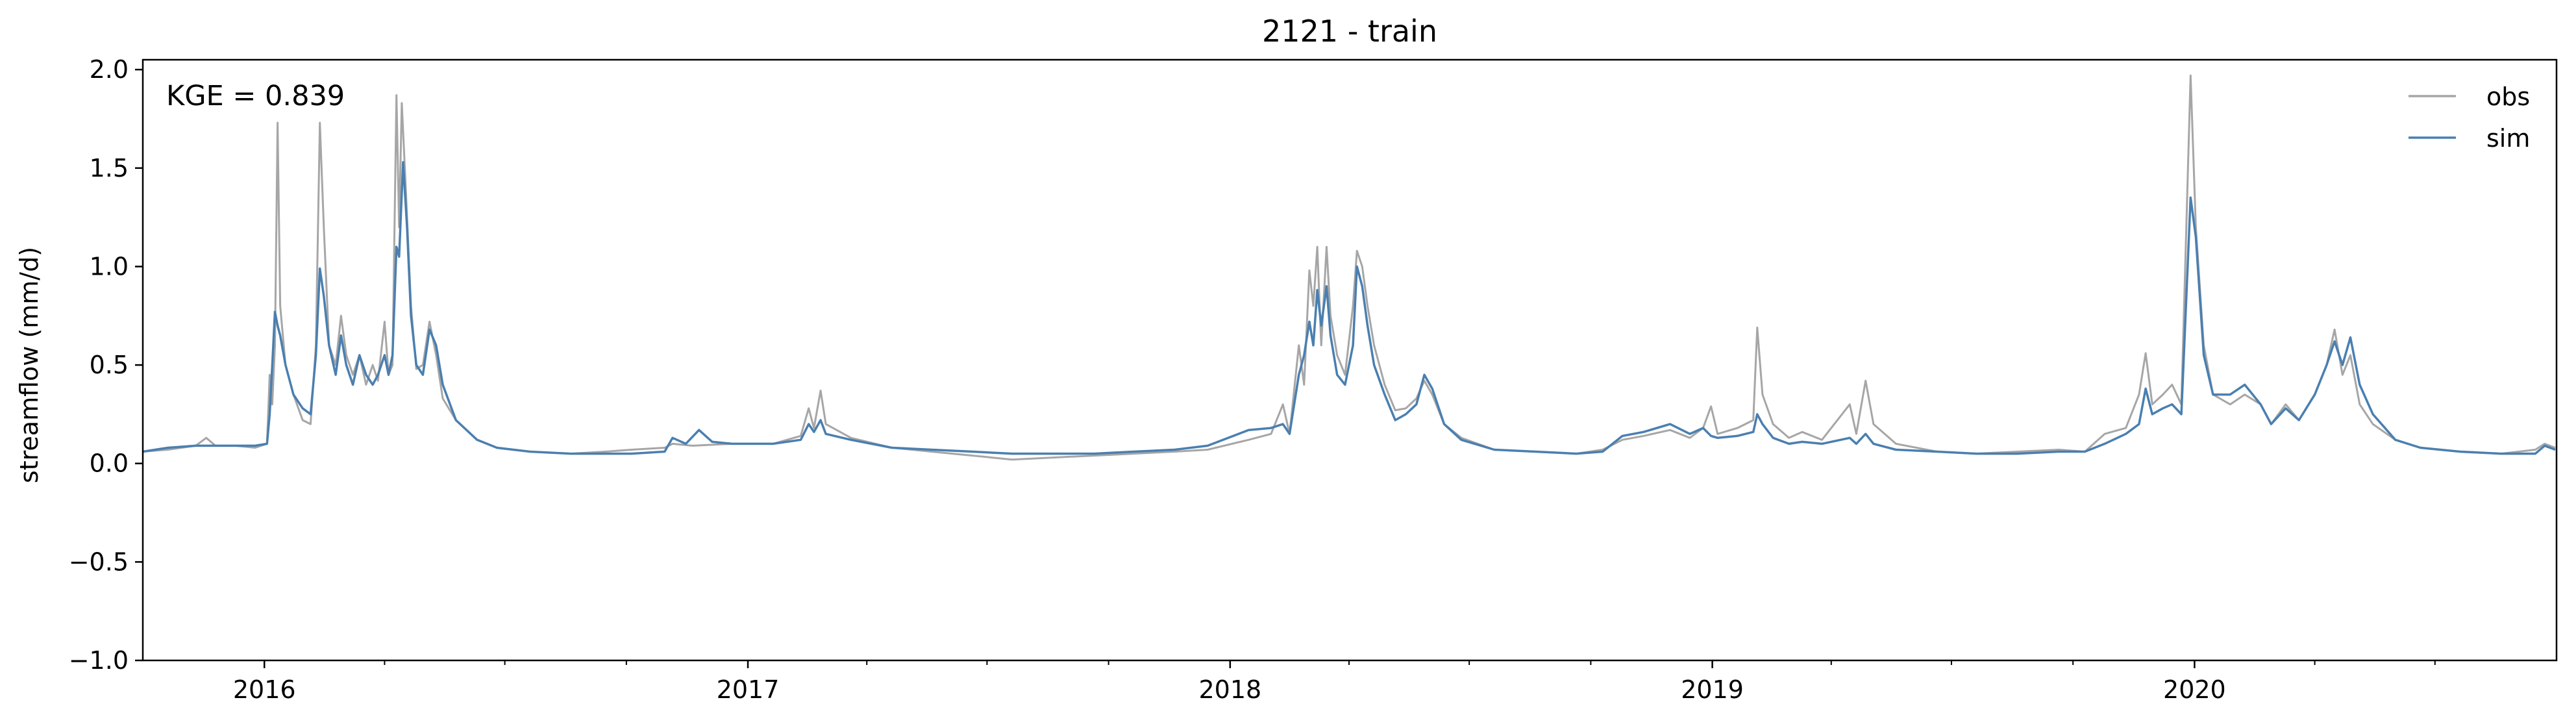  Describe the element at coordinates (255, 96) in the screenshot. I see `kge-annotation: KGE = 0.839` at that location.